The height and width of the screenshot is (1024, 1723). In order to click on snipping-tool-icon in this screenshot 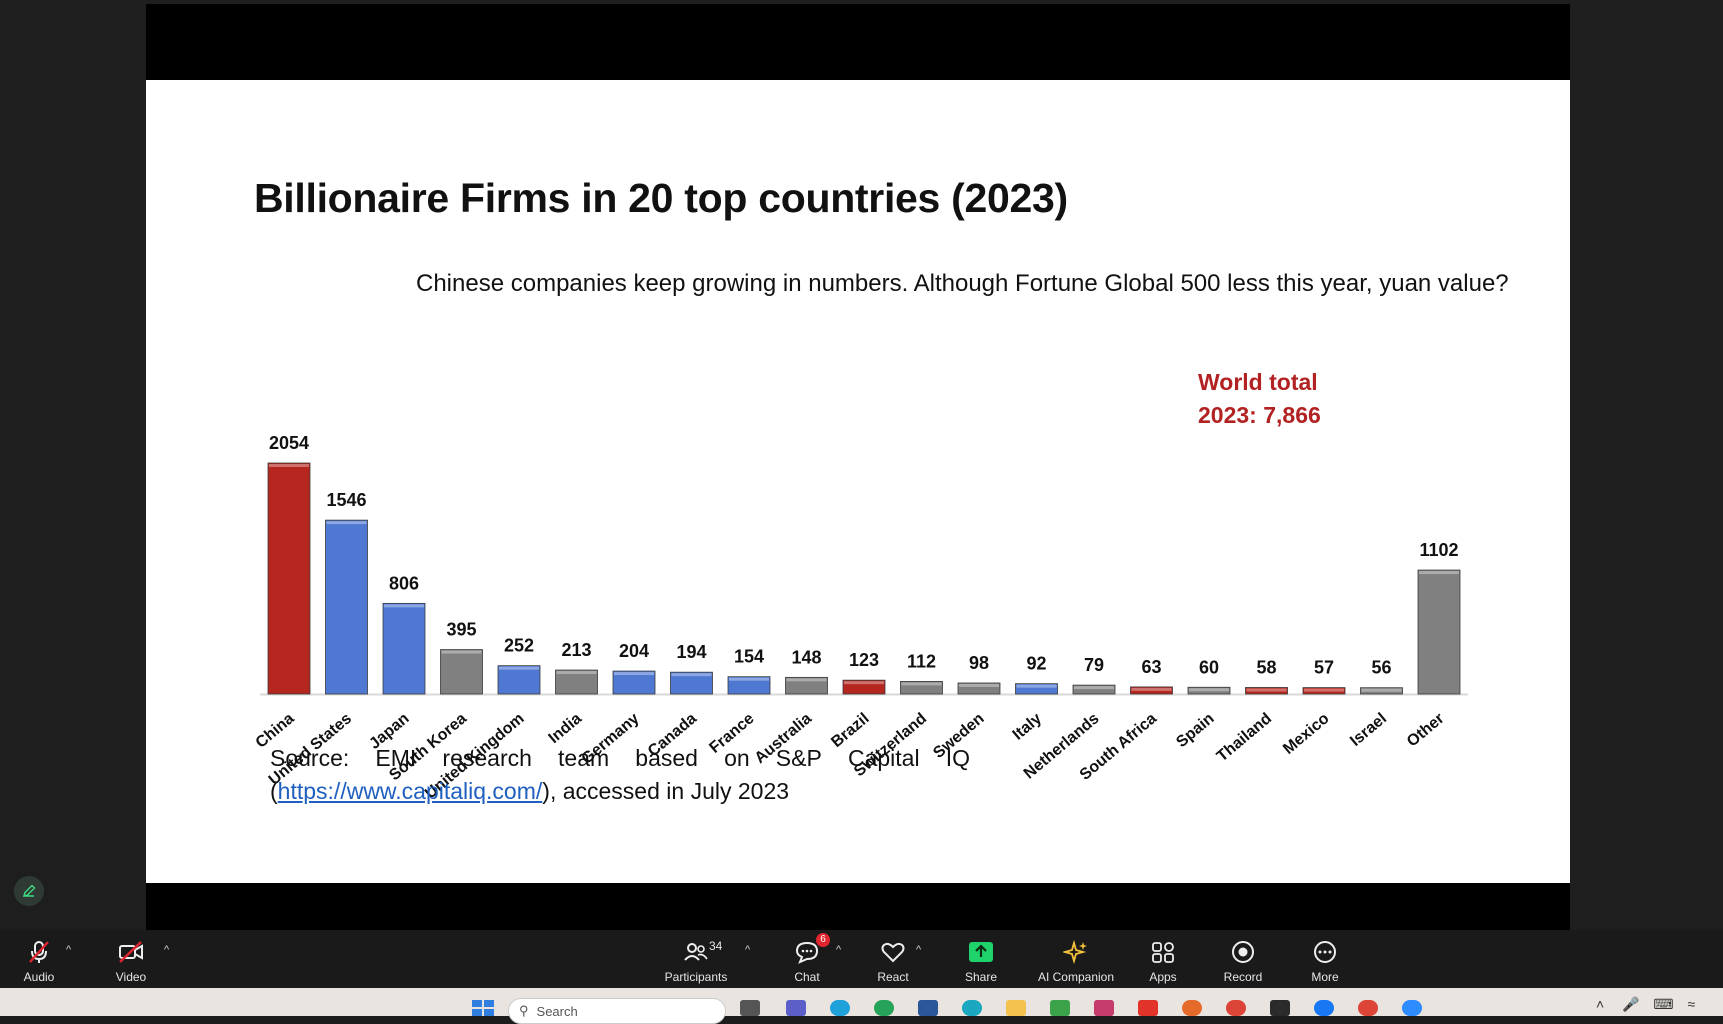, I will do `click(1104, 1008)`.